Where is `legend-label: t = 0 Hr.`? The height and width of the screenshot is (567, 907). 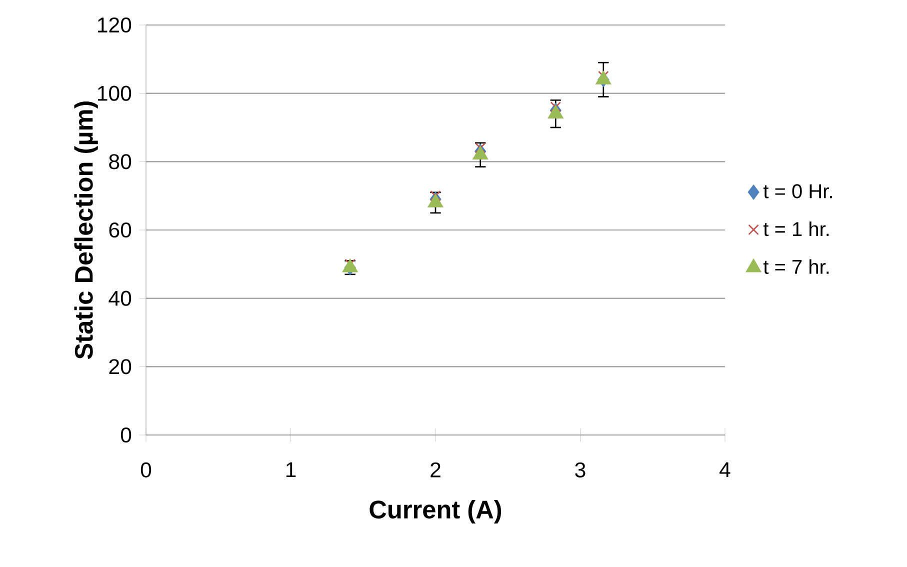
legend-label: t = 0 Hr. is located at coordinates (797, 191).